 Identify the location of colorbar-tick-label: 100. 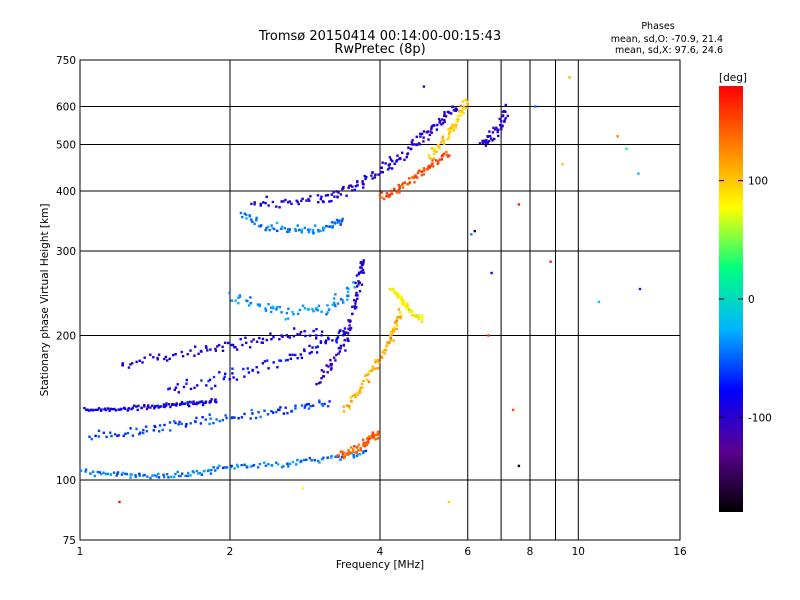
(758, 182).